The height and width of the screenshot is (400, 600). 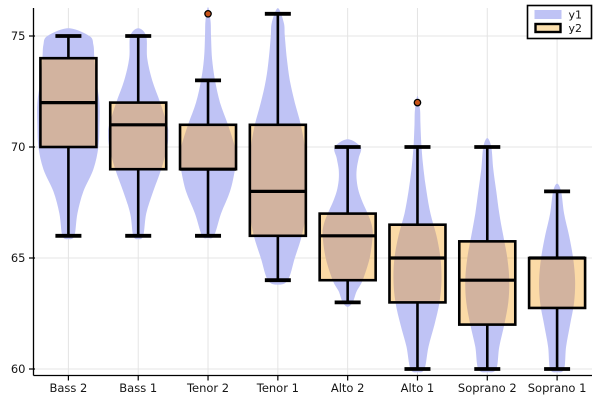 I want to click on legend-label-y2: y2, so click(x=576, y=28).